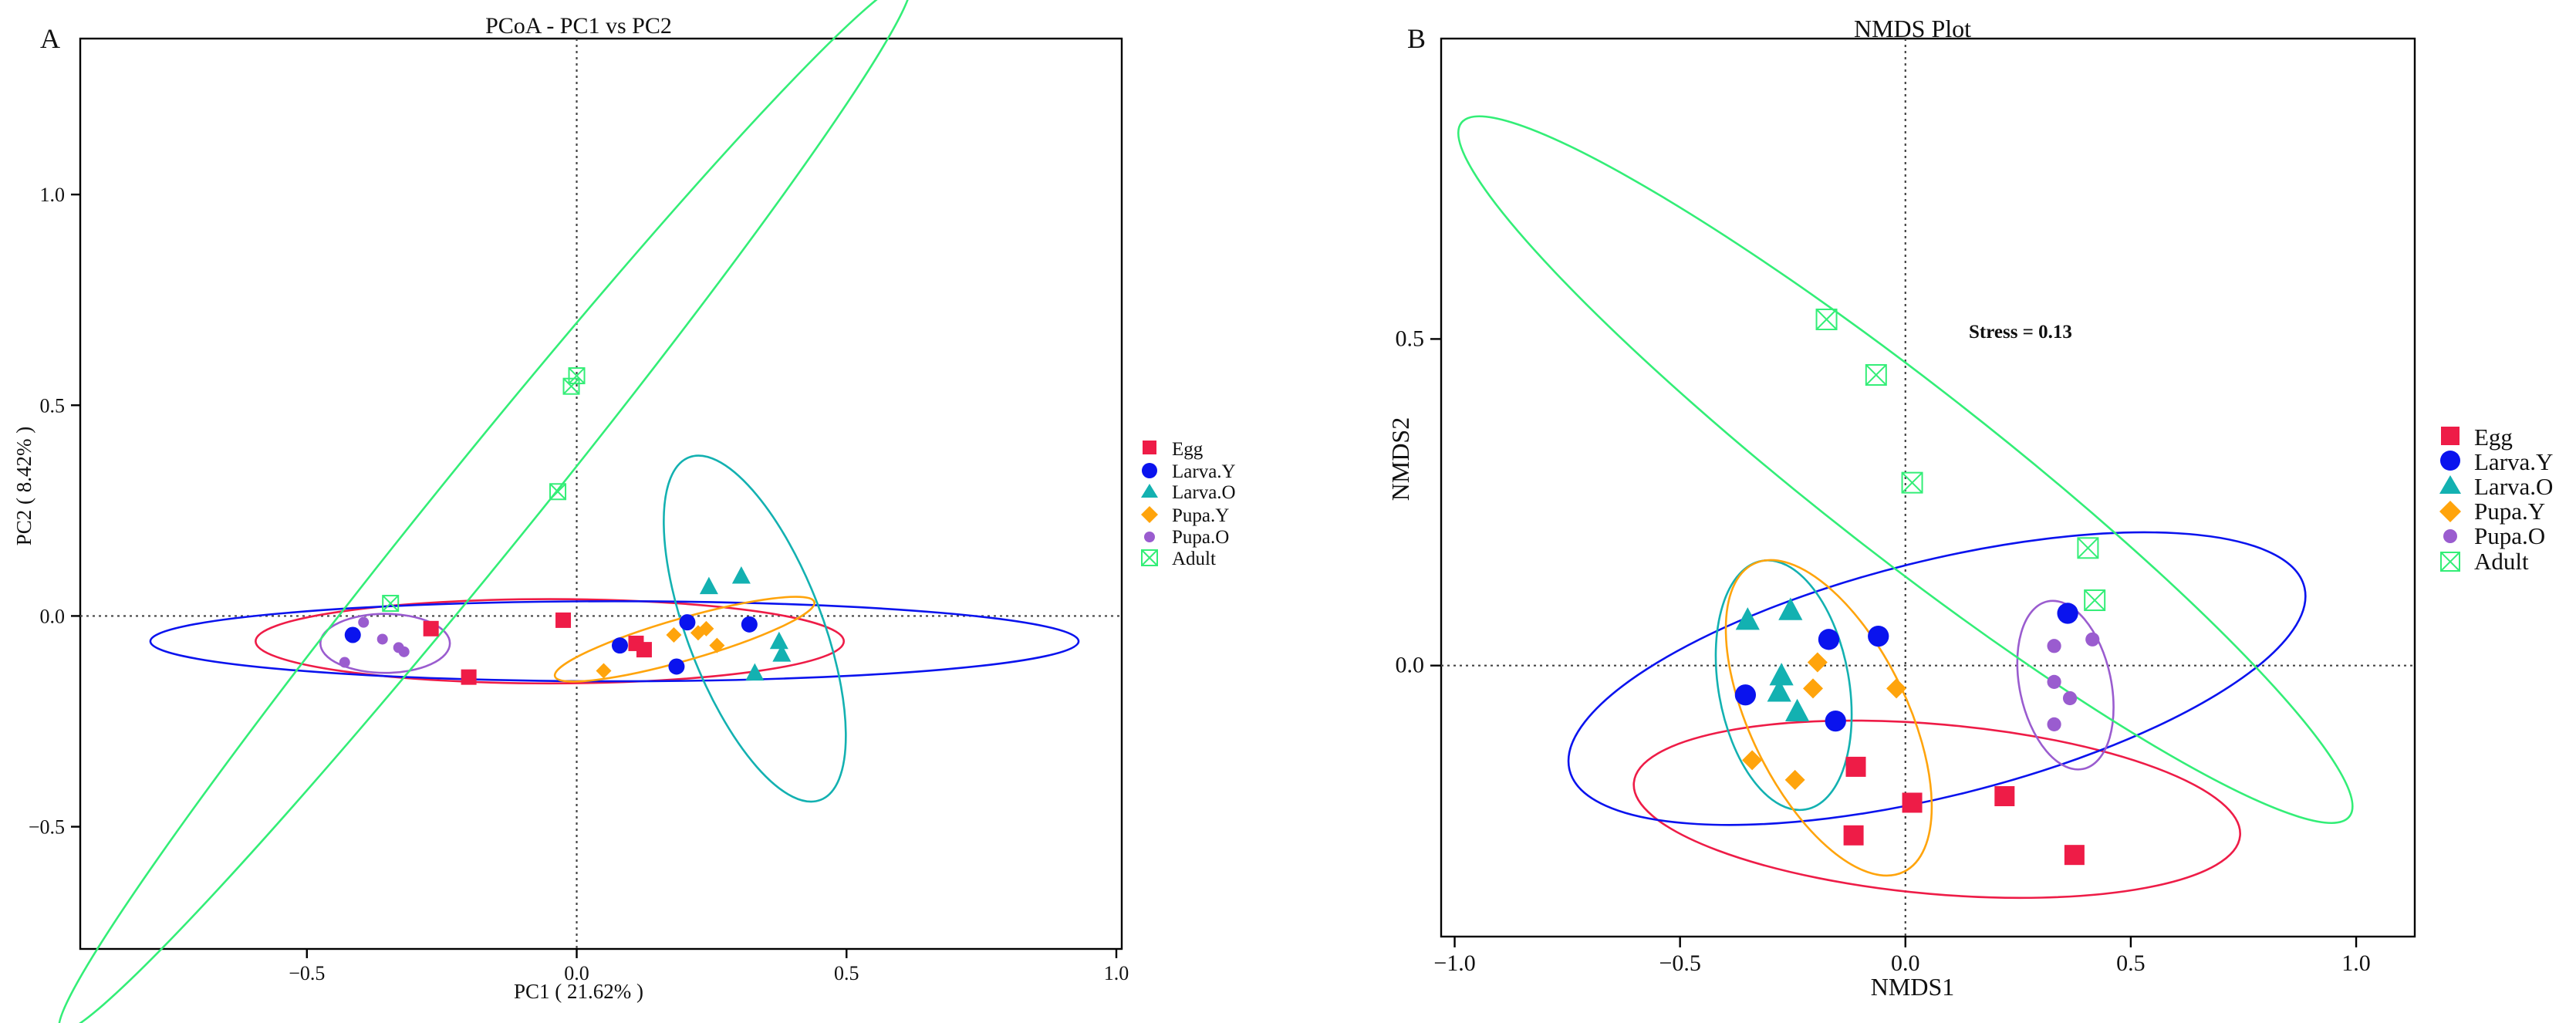  Describe the element at coordinates (1411, 338) in the screenshot. I see `panel-b-y-tick-label: 0.5` at that location.